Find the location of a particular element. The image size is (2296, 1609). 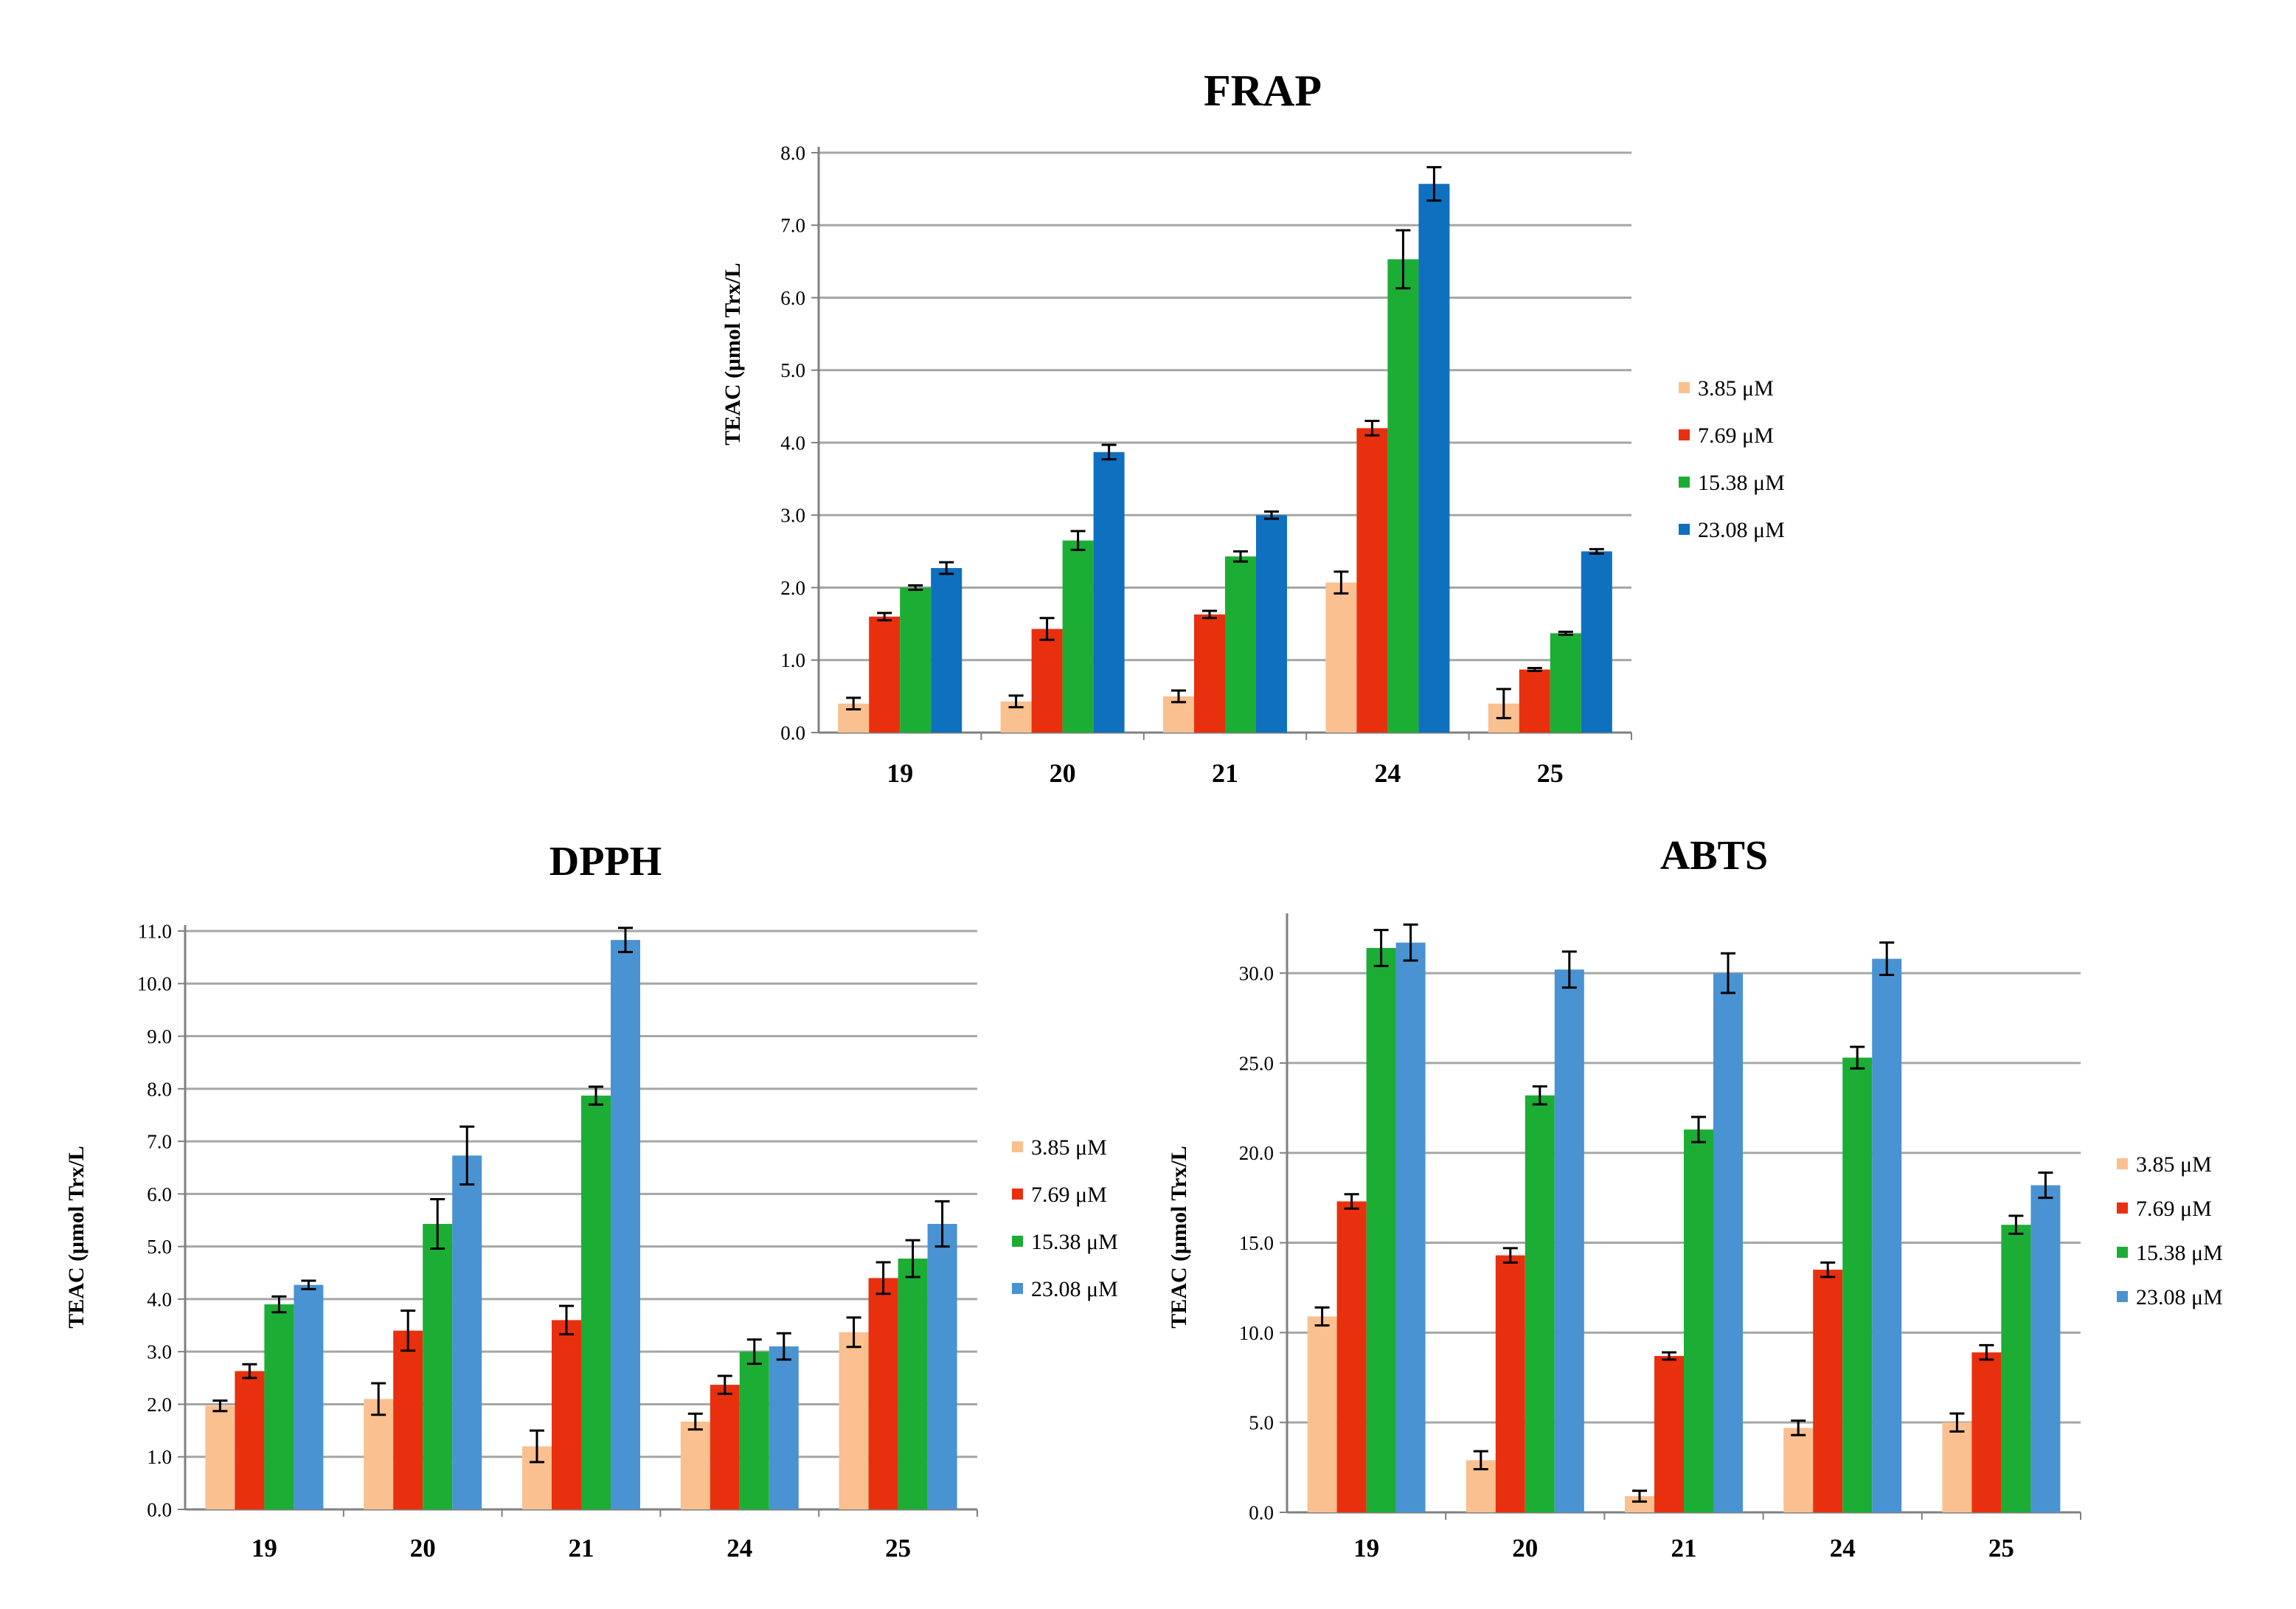

frap-bar-24-s0 is located at coordinates (1341, 657).